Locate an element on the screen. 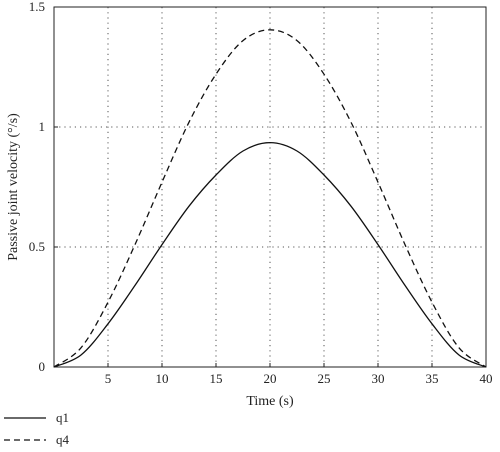 The height and width of the screenshot is (452, 500). y-tick-label: 0 is located at coordinates (42, 366).